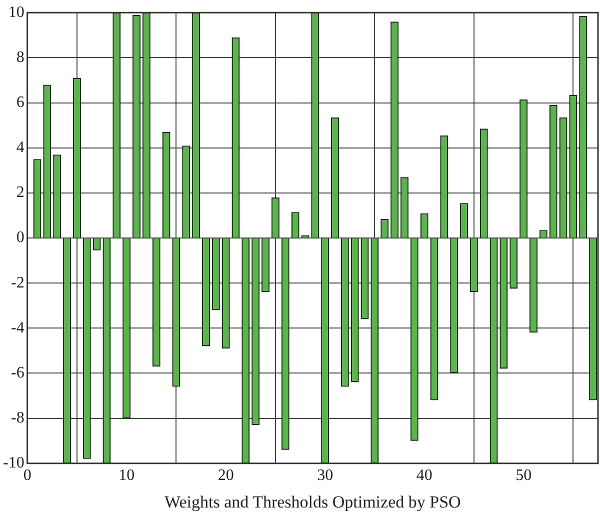  I want to click on x-tick-label: 10, so click(126, 475).